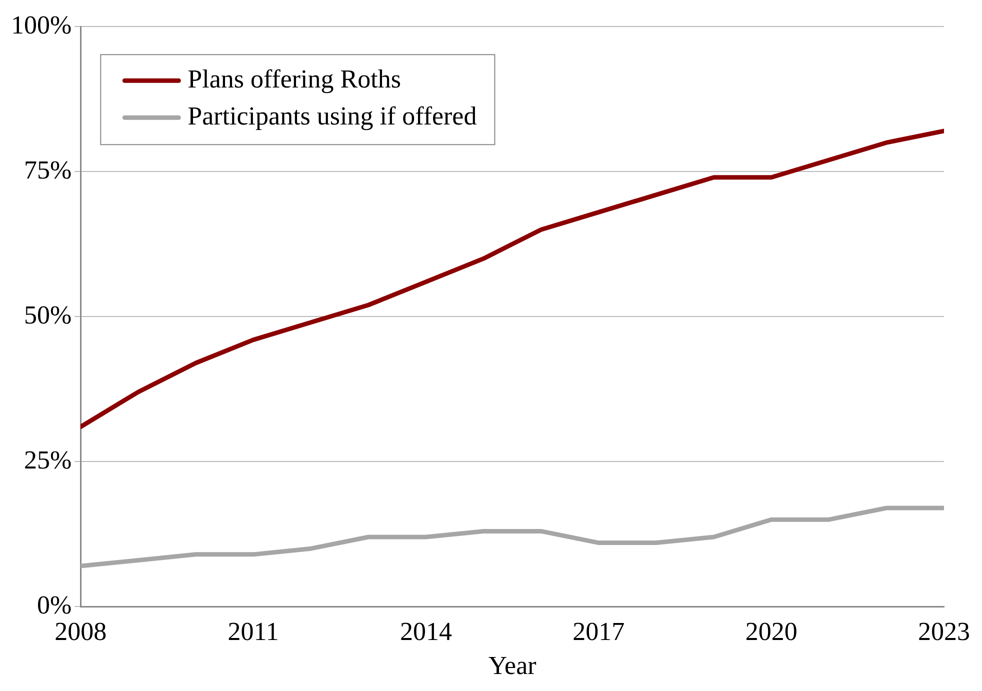 The image size is (982, 691). Describe the element at coordinates (54, 605) in the screenshot. I see `y-tick-label: 0%` at that location.